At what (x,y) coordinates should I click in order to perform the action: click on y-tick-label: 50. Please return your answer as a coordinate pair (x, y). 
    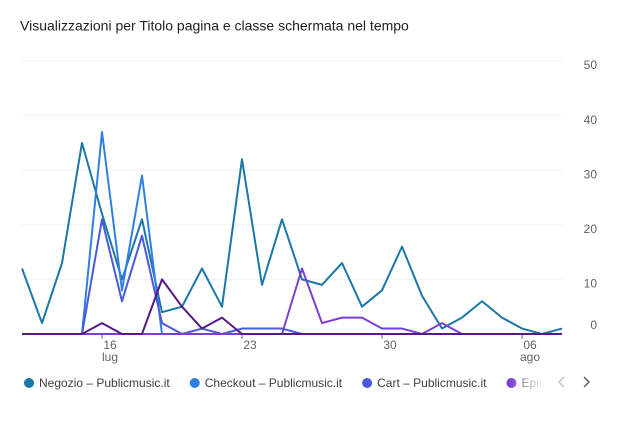
    Looking at the image, I should click on (591, 65).